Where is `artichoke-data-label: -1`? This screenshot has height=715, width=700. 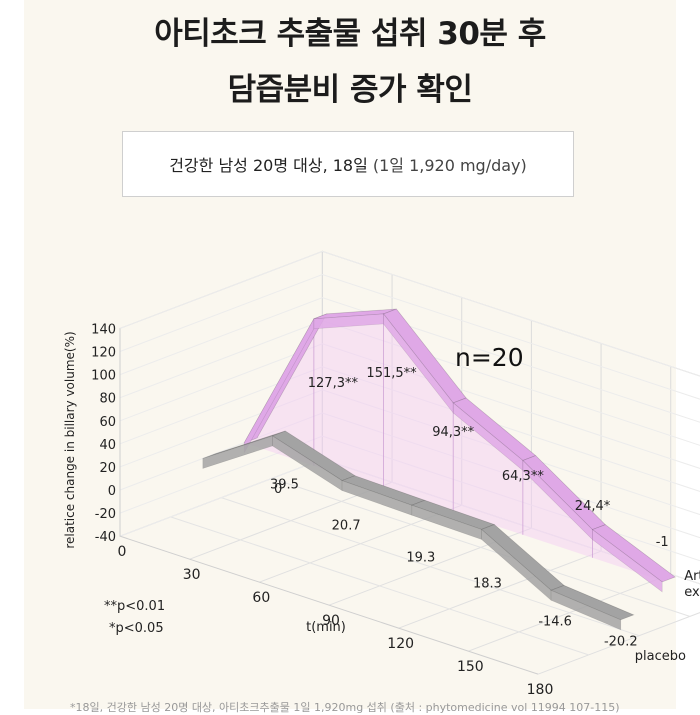 artichoke-data-label: -1 is located at coordinates (662, 542).